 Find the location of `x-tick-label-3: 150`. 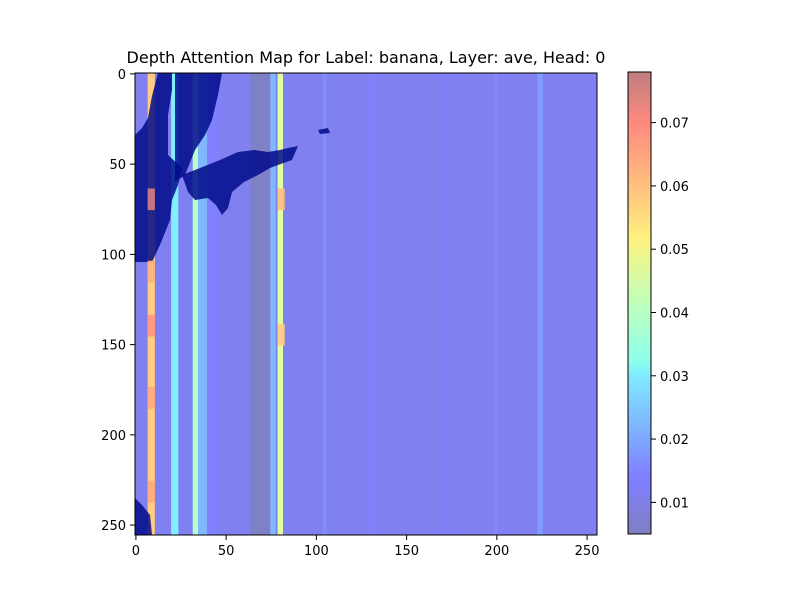

x-tick-label-3: 150 is located at coordinates (406, 551).